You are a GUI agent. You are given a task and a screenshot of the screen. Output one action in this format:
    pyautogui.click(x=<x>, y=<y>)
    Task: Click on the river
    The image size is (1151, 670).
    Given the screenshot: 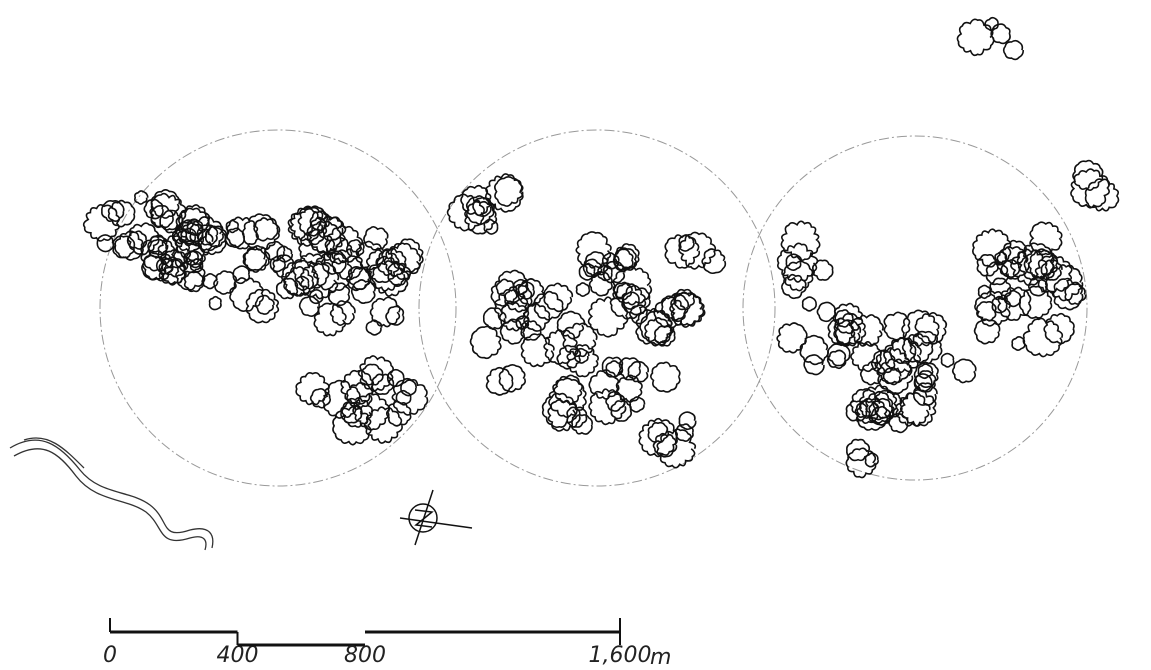 What is the action you would take?
    pyautogui.click(x=111, y=494)
    